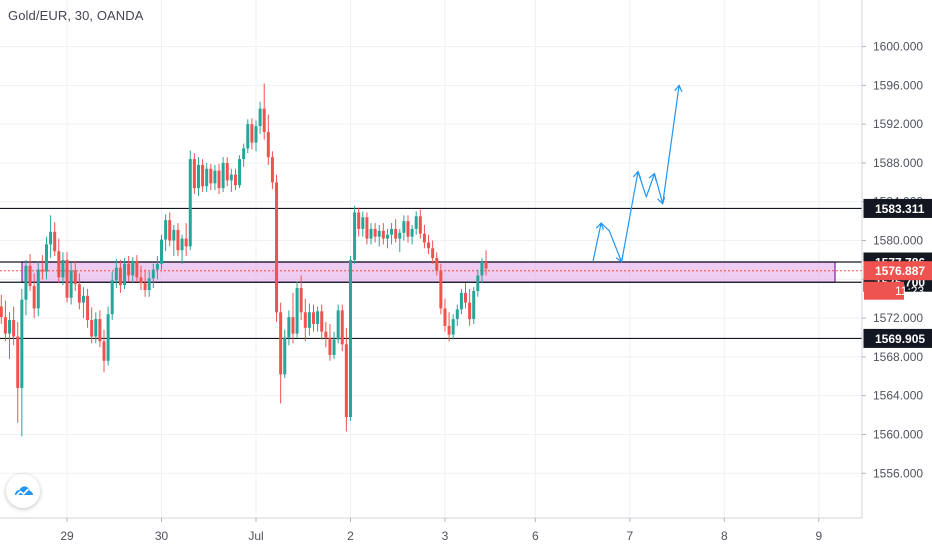 This screenshot has height=550, width=932. I want to click on projection-arrowhead, so click(637, 174).